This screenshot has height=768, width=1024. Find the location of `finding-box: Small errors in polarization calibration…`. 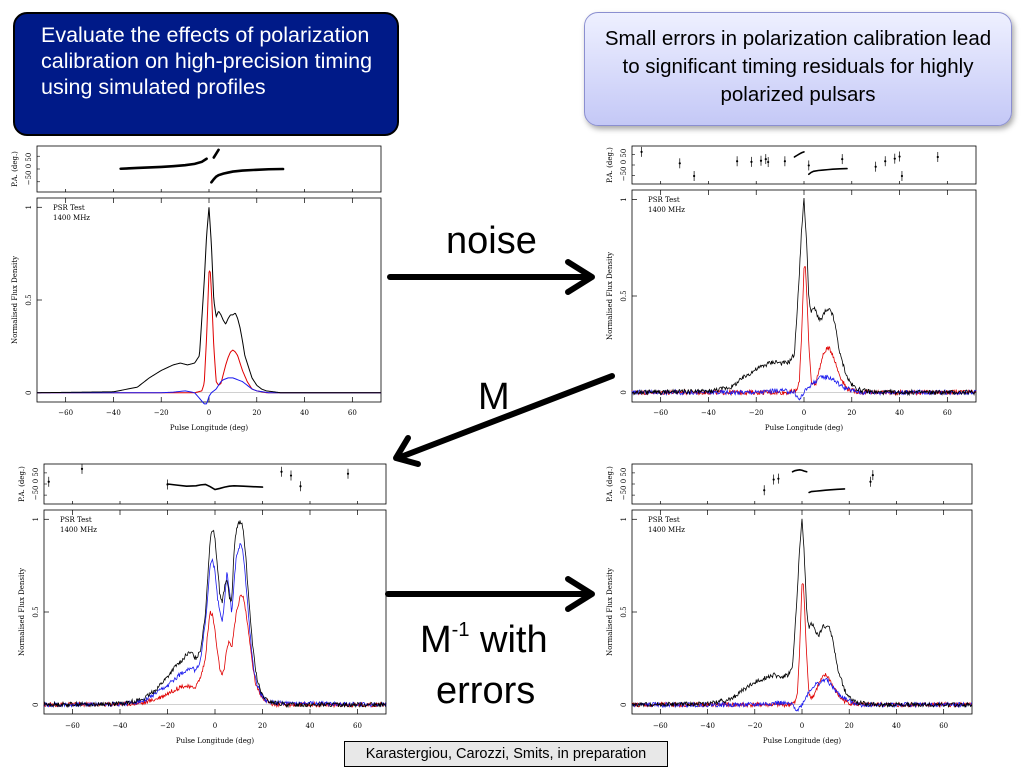

finding-box: Small errors in polarization calibration… is located at coordinates (798, 69).